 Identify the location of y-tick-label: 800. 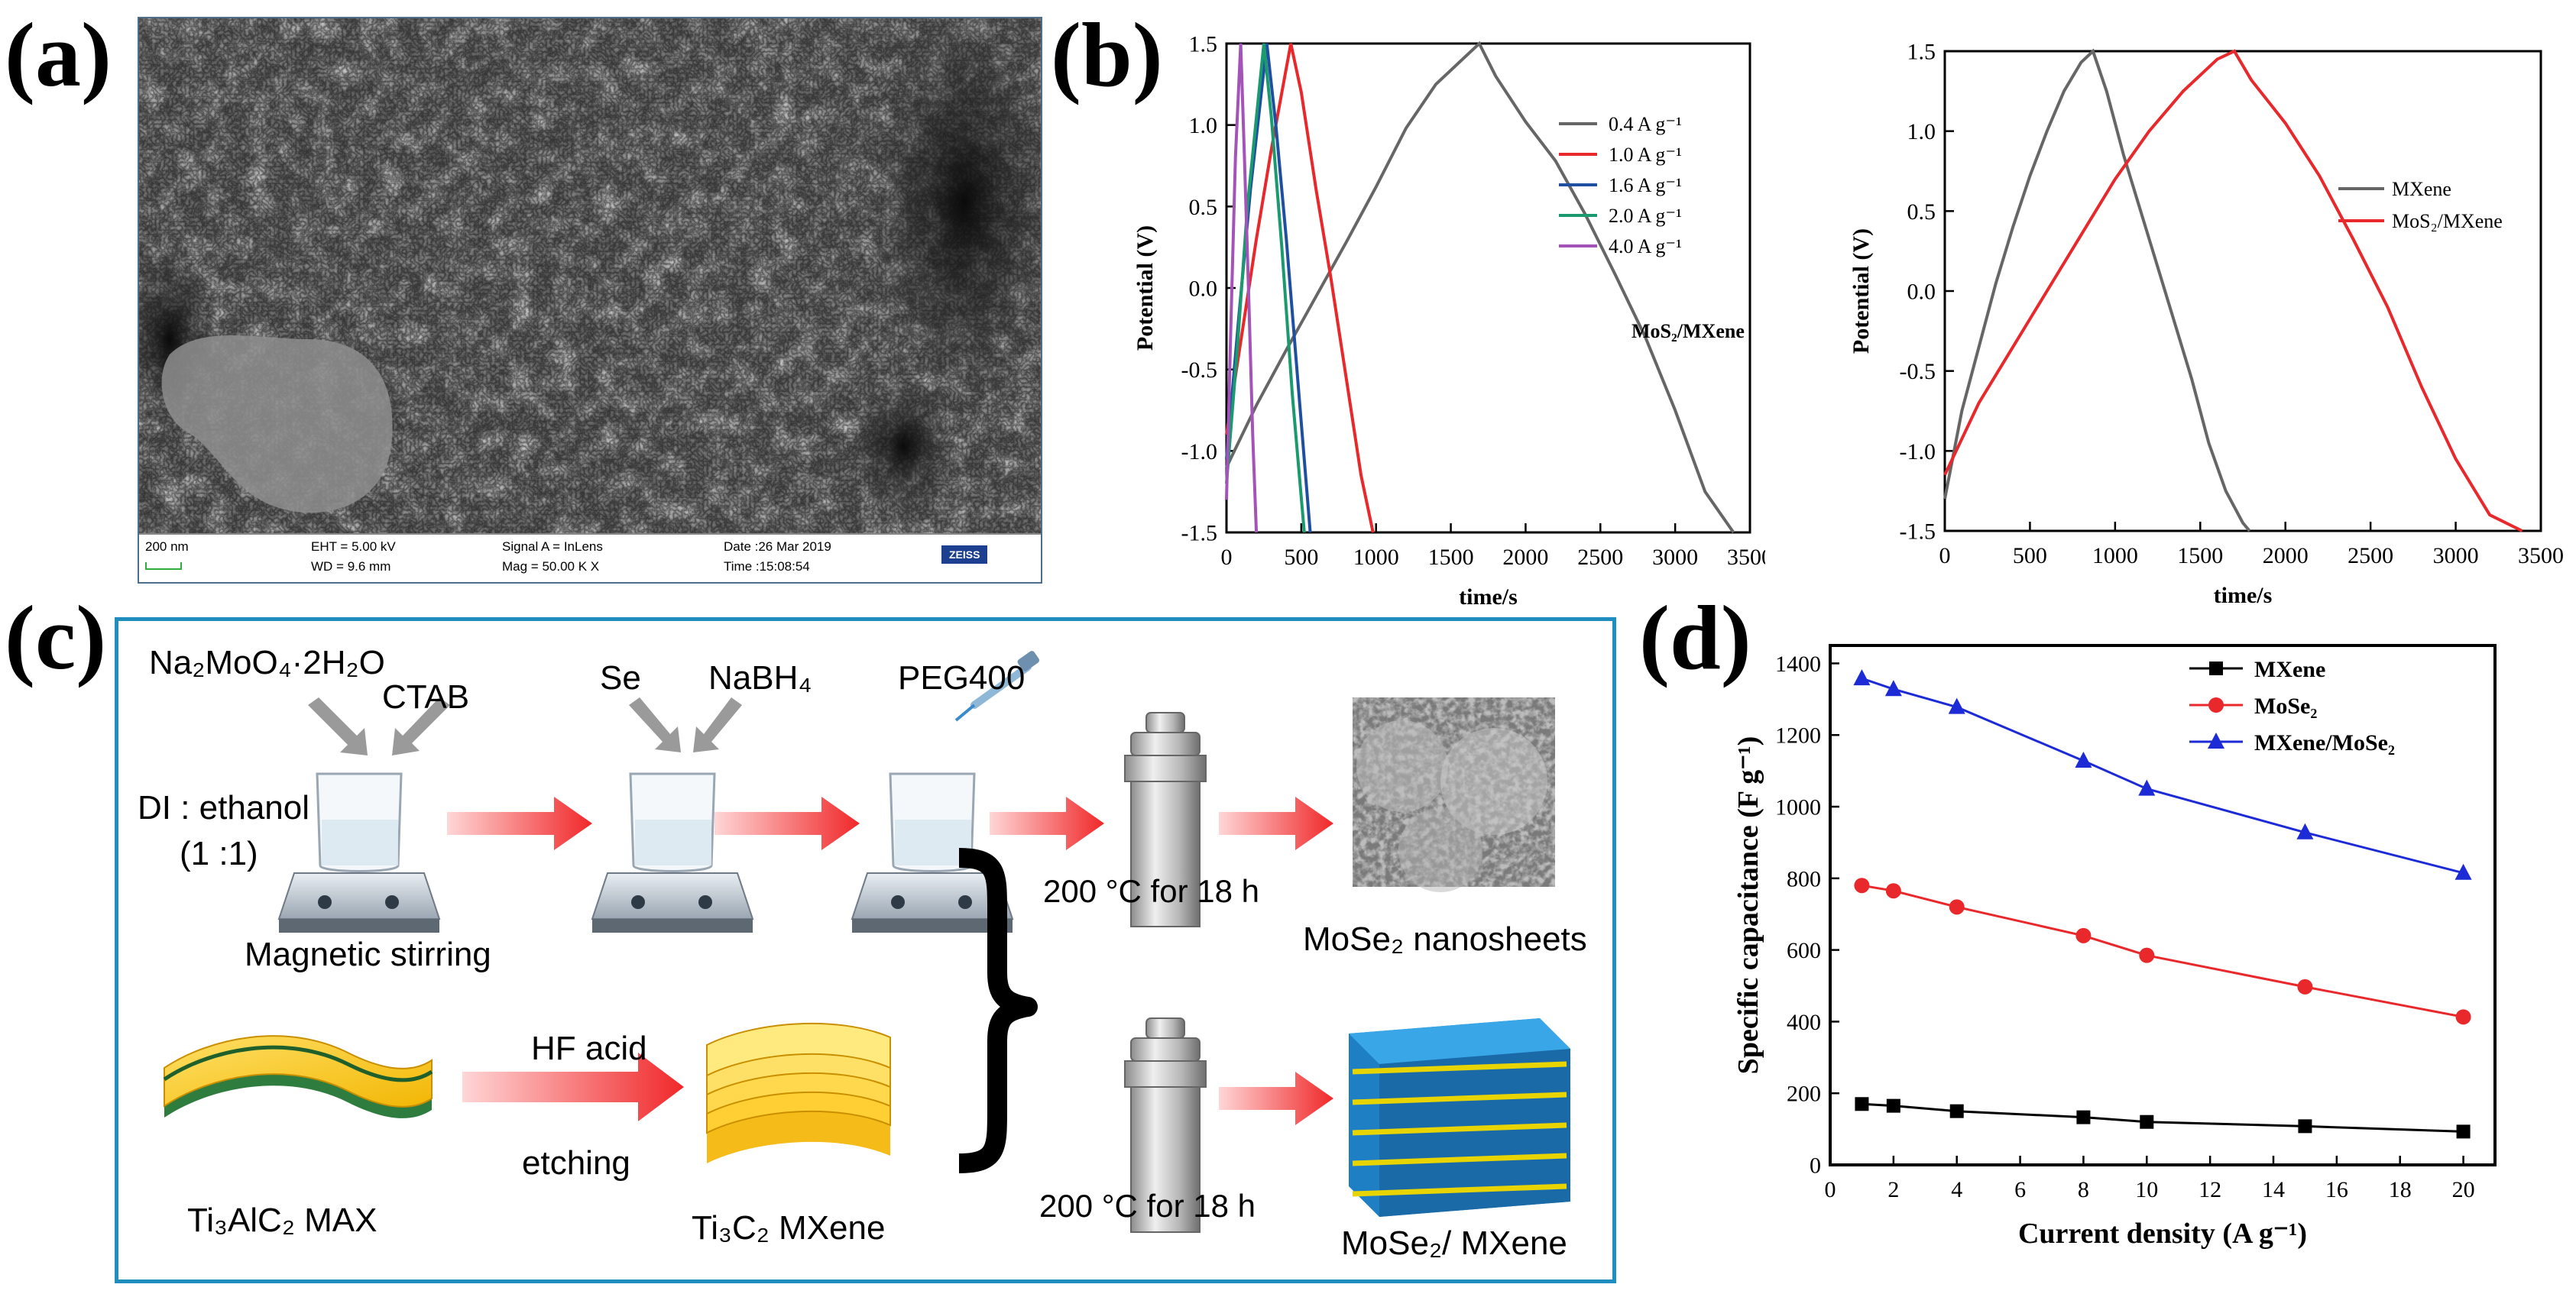
(1804, 879).